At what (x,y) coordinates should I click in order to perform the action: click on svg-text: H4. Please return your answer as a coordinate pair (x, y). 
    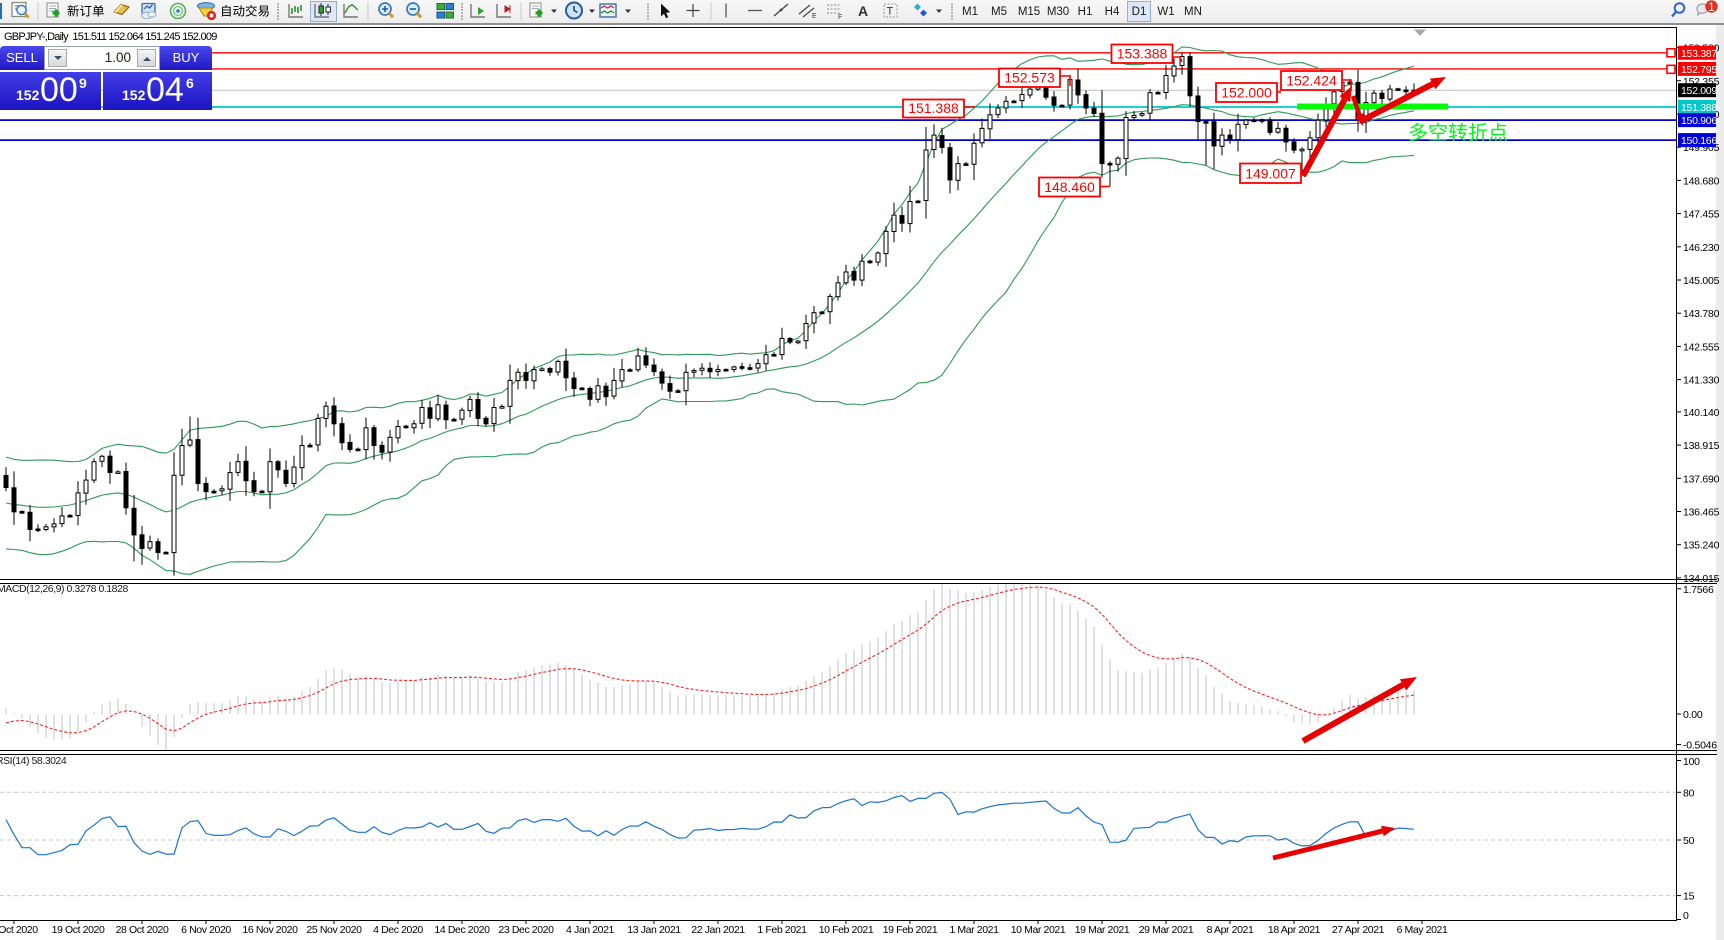
    Looking at the image, I should click on (1112, 12).